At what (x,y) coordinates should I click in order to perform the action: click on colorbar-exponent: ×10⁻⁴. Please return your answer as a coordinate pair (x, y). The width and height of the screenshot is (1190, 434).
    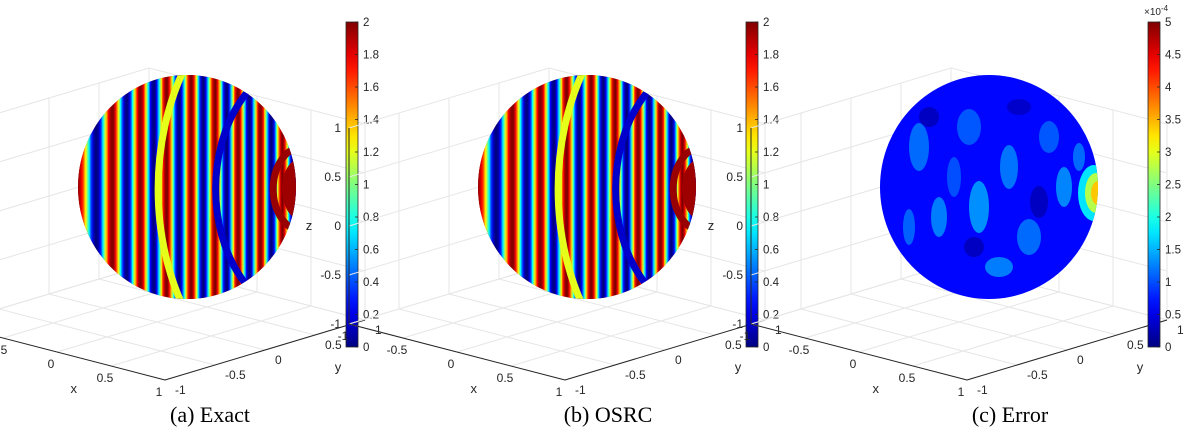
    Looking at the image, I should click on (1156, 11).